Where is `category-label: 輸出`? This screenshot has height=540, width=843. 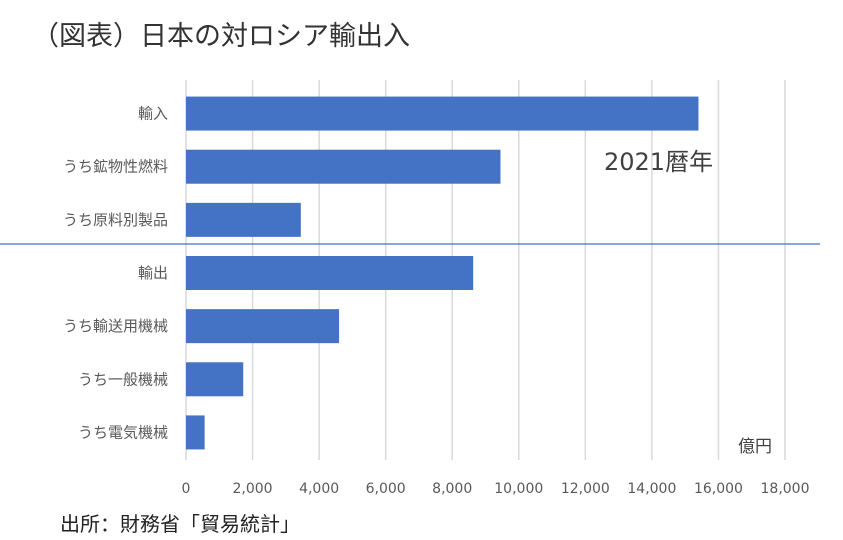
category-label: 輸出 is located at coordinates (153, 273).